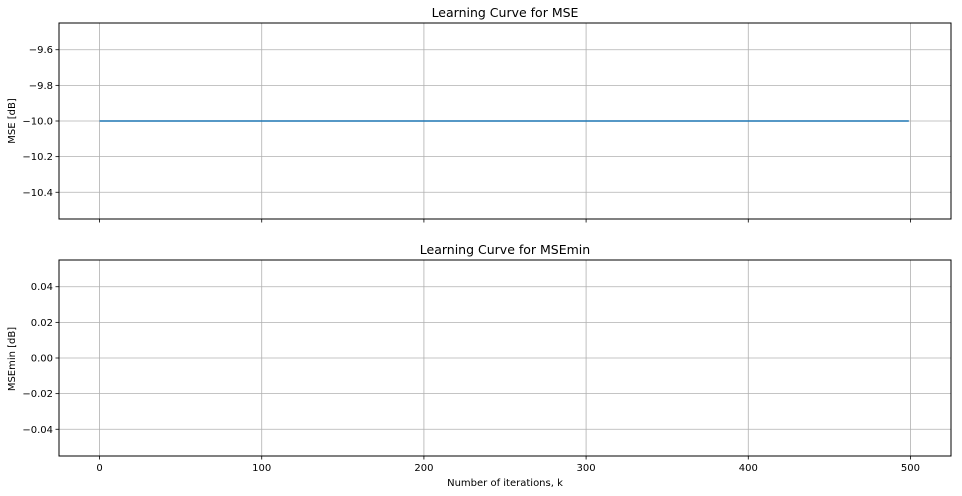 The image size is (962, 496). Describe the element at coordinates (586, 468) in the screenshot. I see `msemin-x-tick-label: 300` at that location.